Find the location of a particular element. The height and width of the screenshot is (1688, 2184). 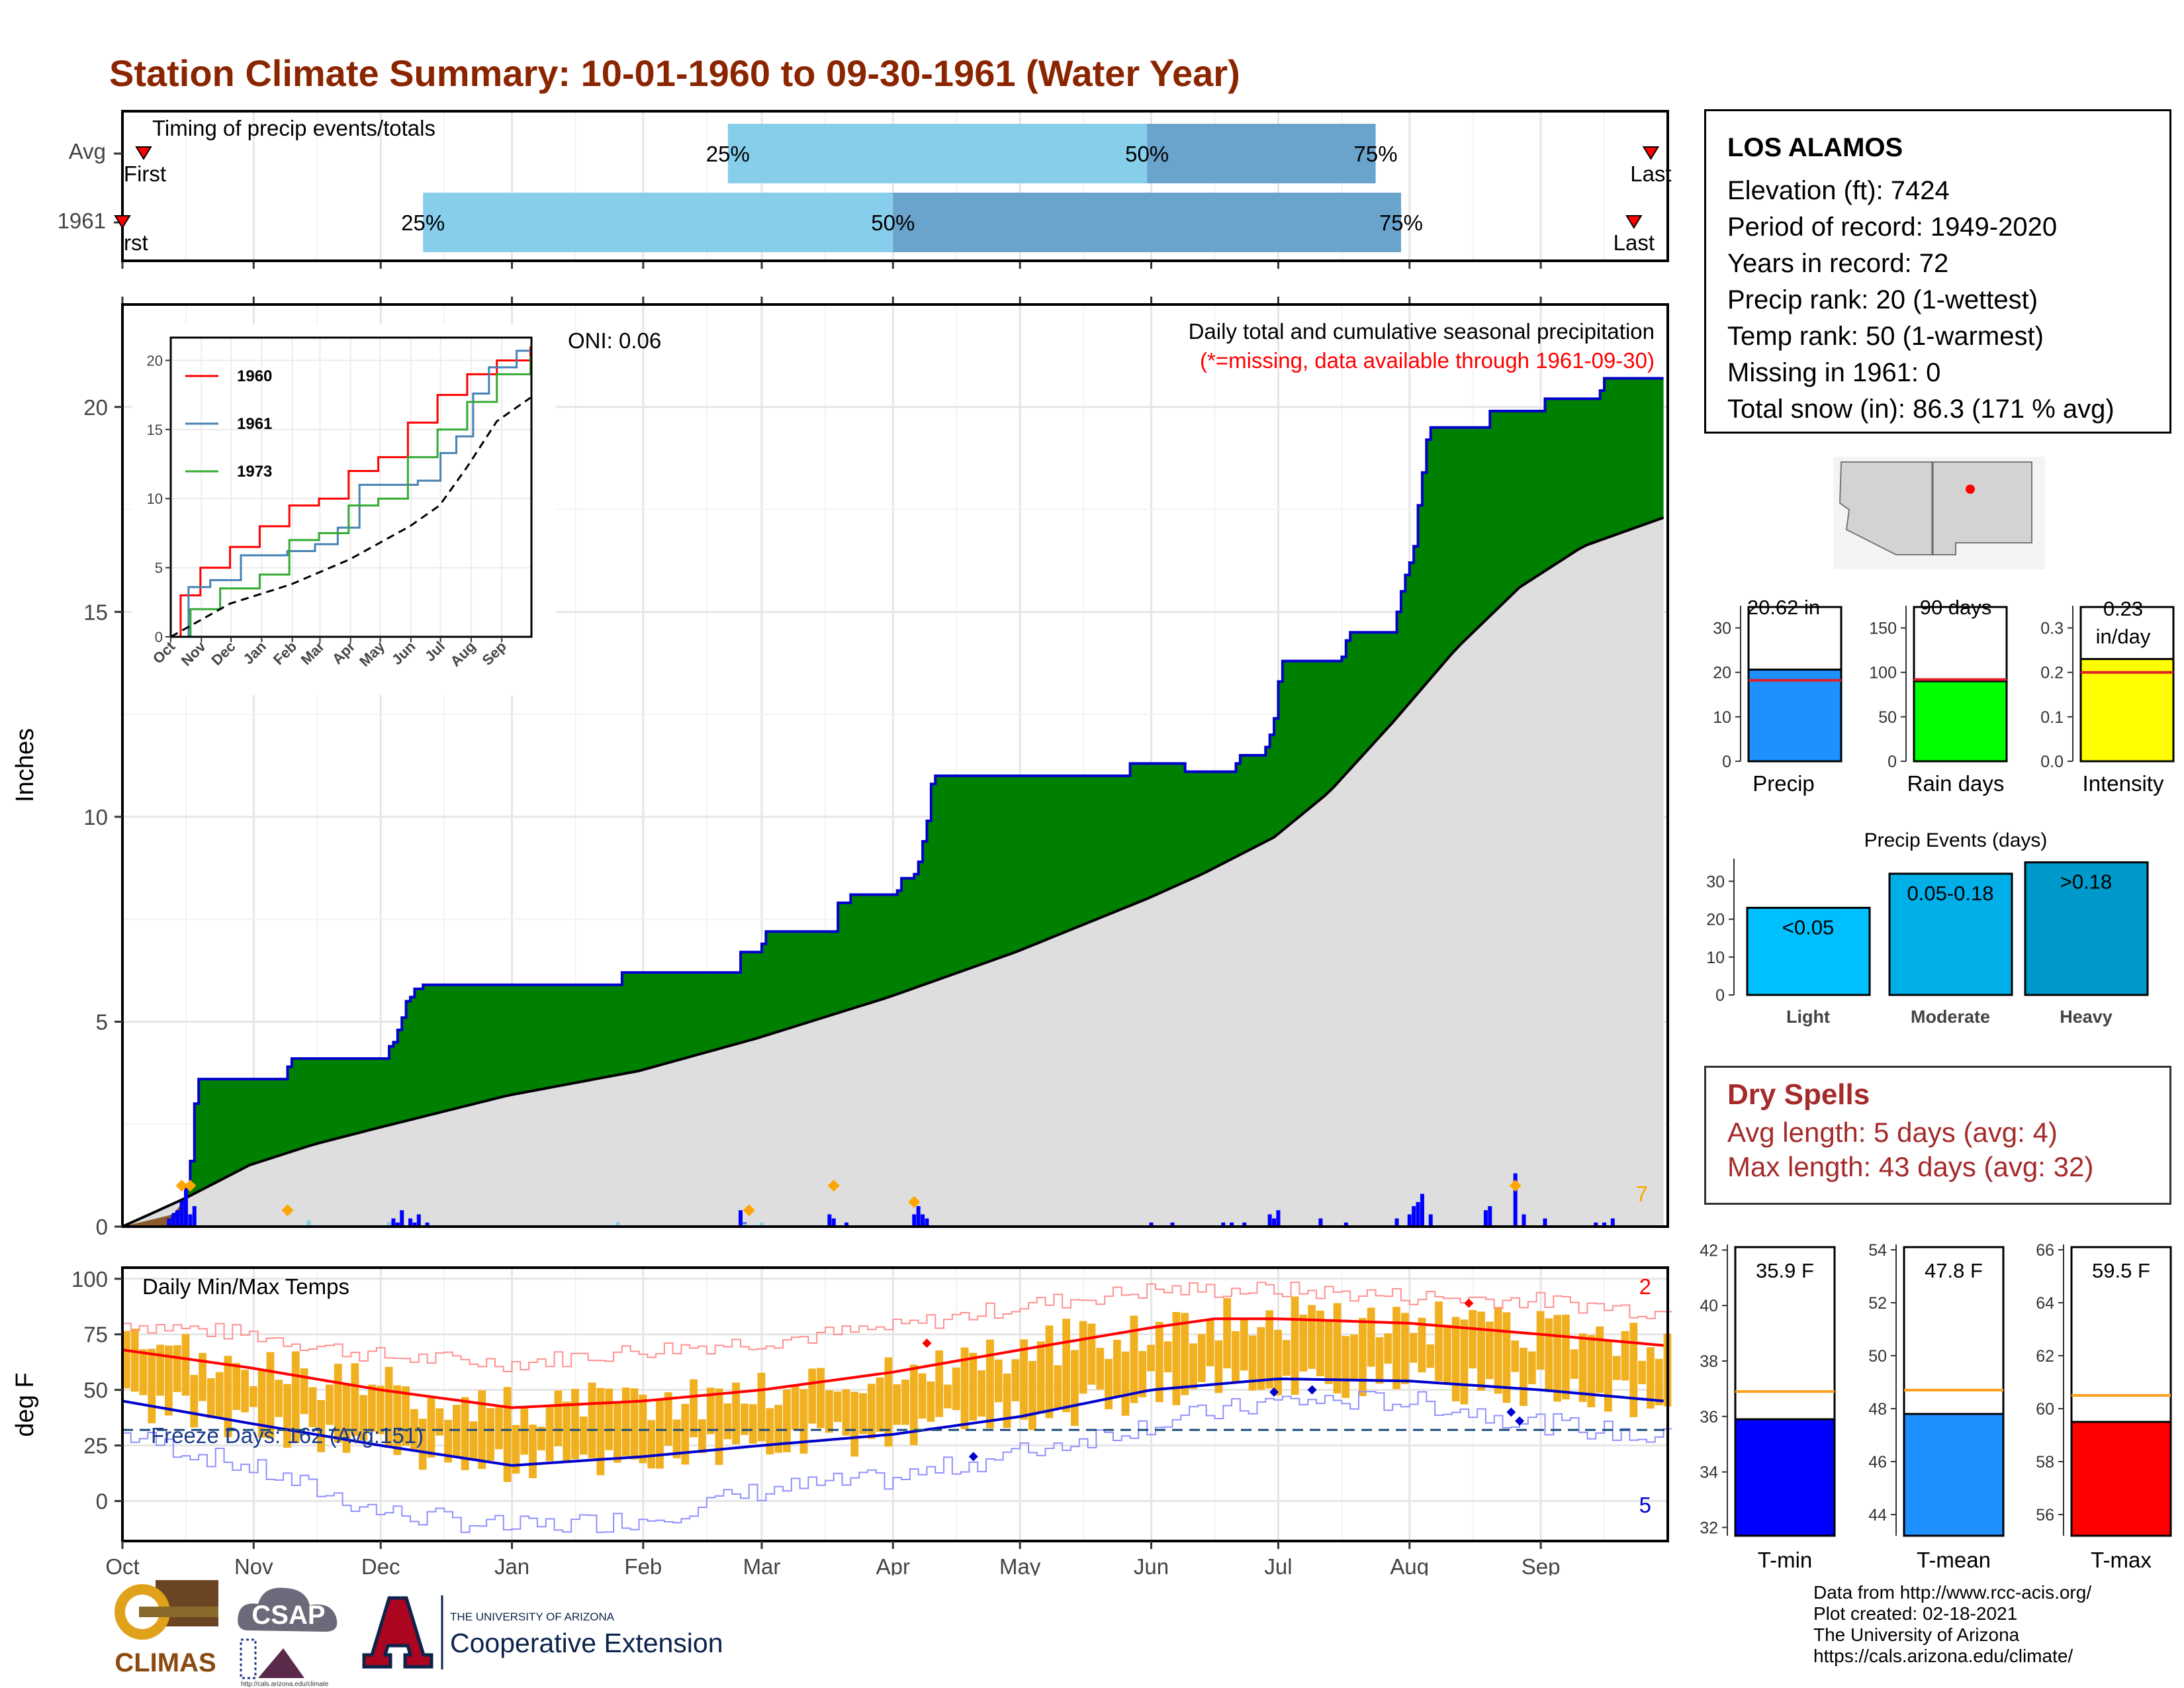

last-event-label: Last is located at coordinates (1650, 174).